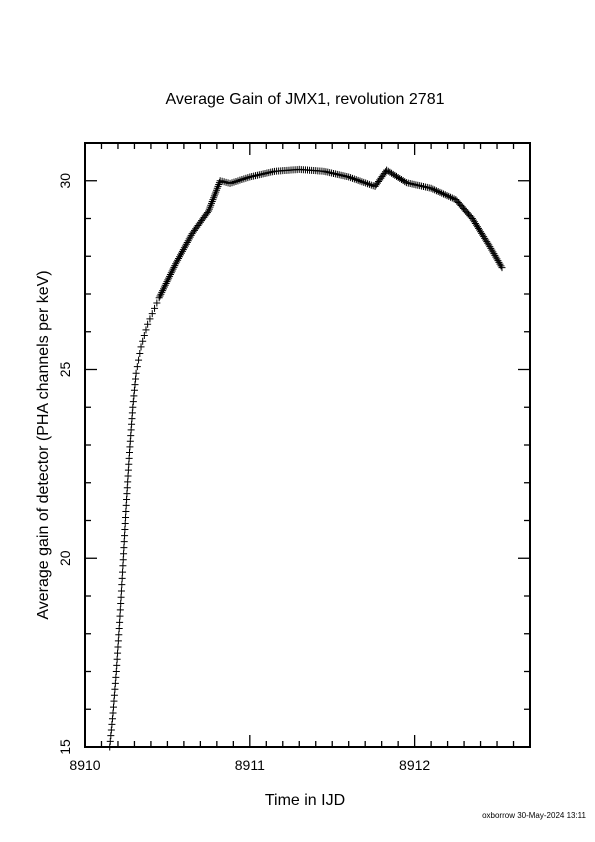  I want to click on x-axis-label: Time in IJD, so click(305, 800).